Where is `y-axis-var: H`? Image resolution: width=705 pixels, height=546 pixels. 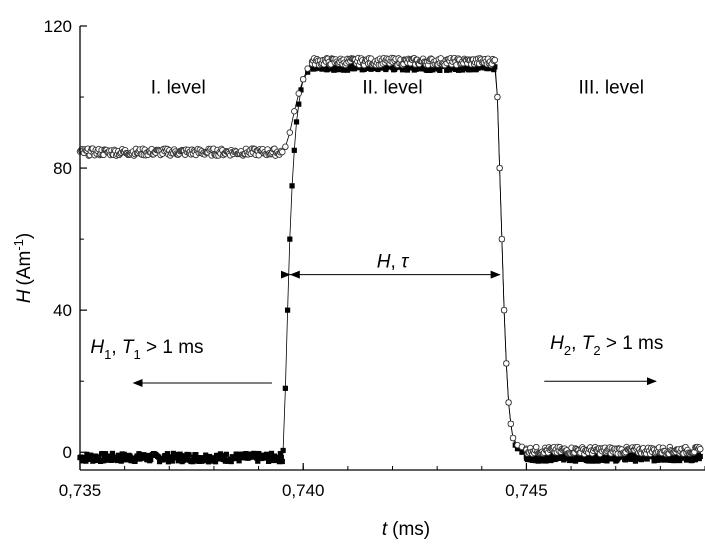
y-axis-var: H is located at coordinates (24, 296).